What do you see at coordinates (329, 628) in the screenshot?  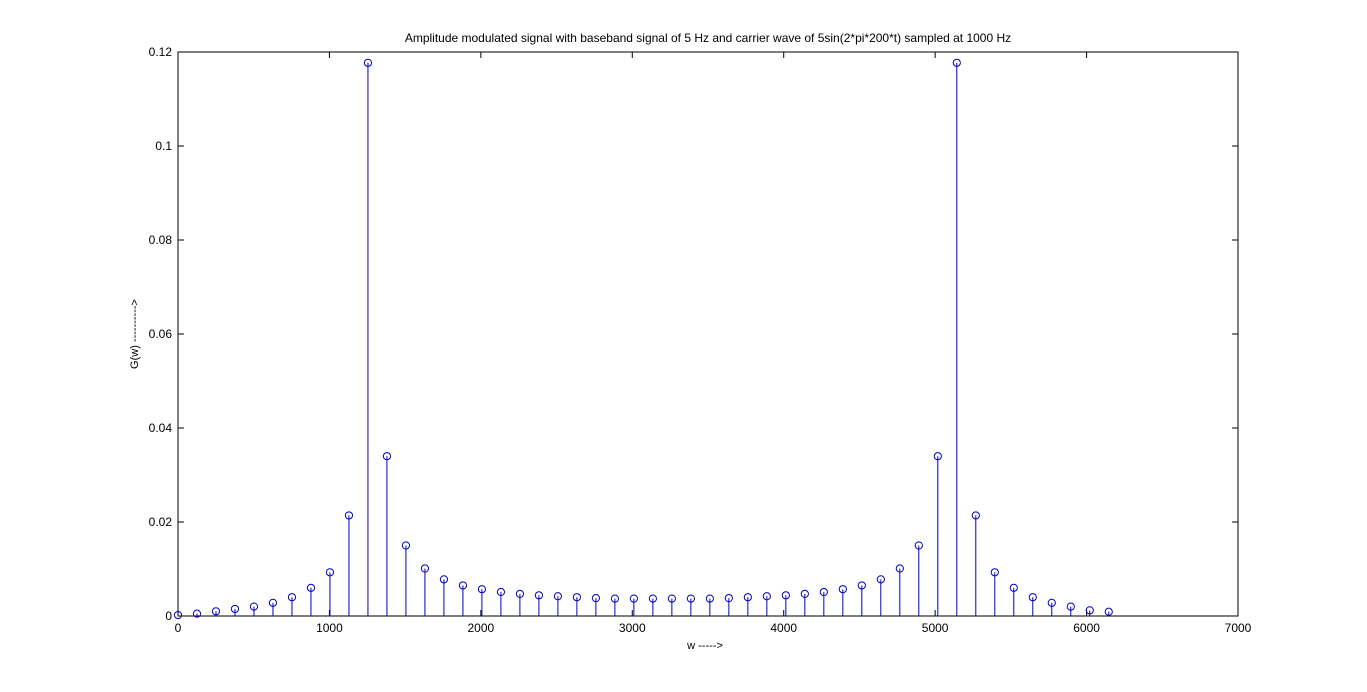 I see `x-tick-label: 1000` at bounding box center [329, 628].